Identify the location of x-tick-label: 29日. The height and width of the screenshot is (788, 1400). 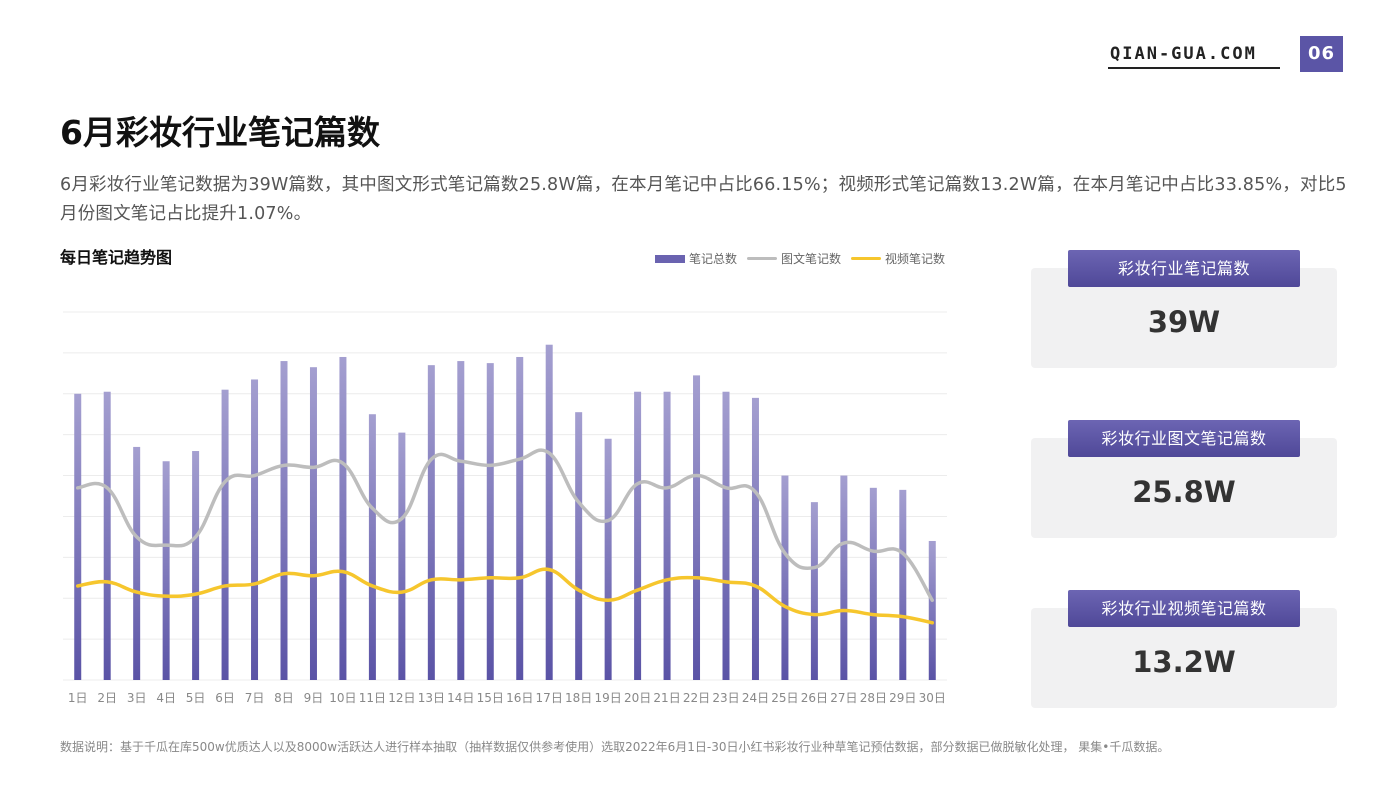
(902, 698).